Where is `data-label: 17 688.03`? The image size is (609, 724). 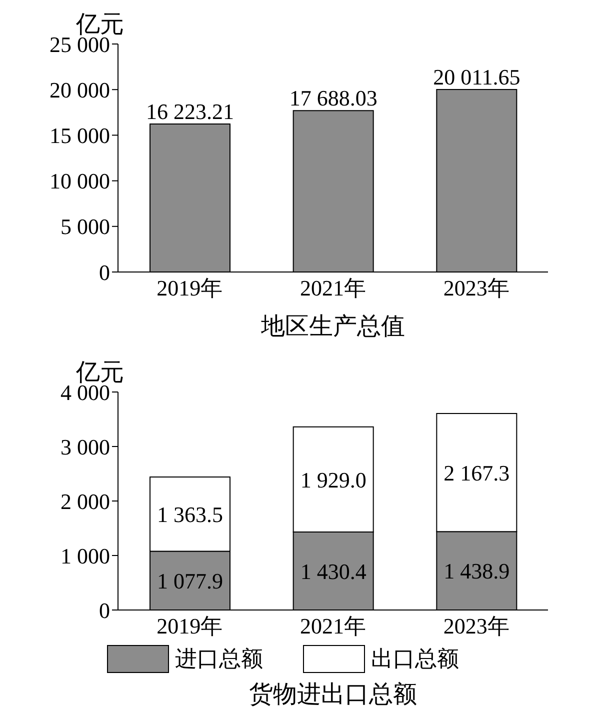
data-label: 17 688.03 is located at coordinates (333, 98).